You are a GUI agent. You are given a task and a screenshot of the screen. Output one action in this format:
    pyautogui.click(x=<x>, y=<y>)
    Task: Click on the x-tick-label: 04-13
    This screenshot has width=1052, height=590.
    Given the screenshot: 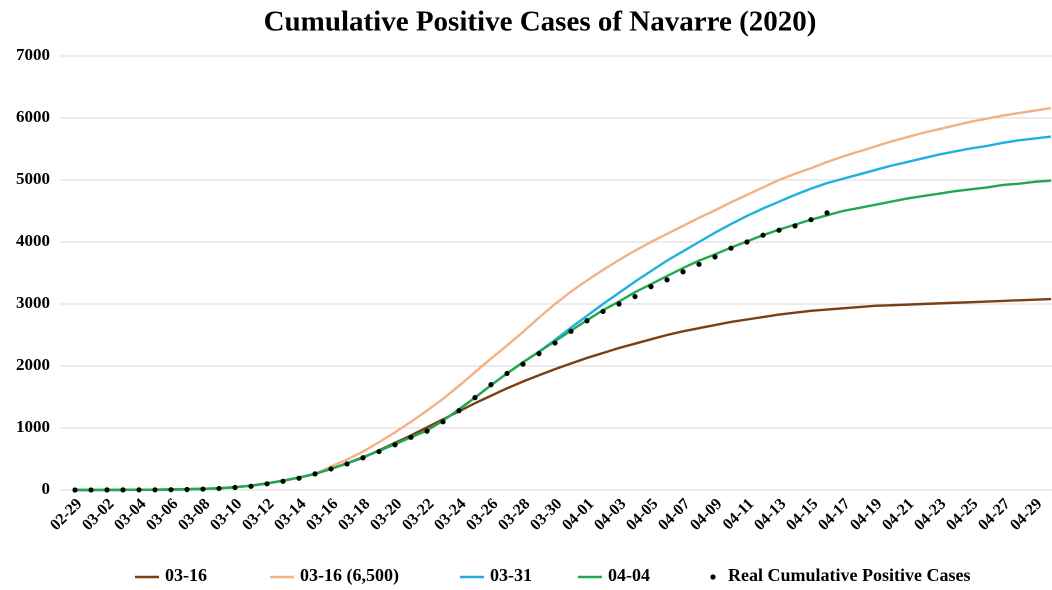 What is the action you would take?
    pyautogui.click(x=770, y=514)
    